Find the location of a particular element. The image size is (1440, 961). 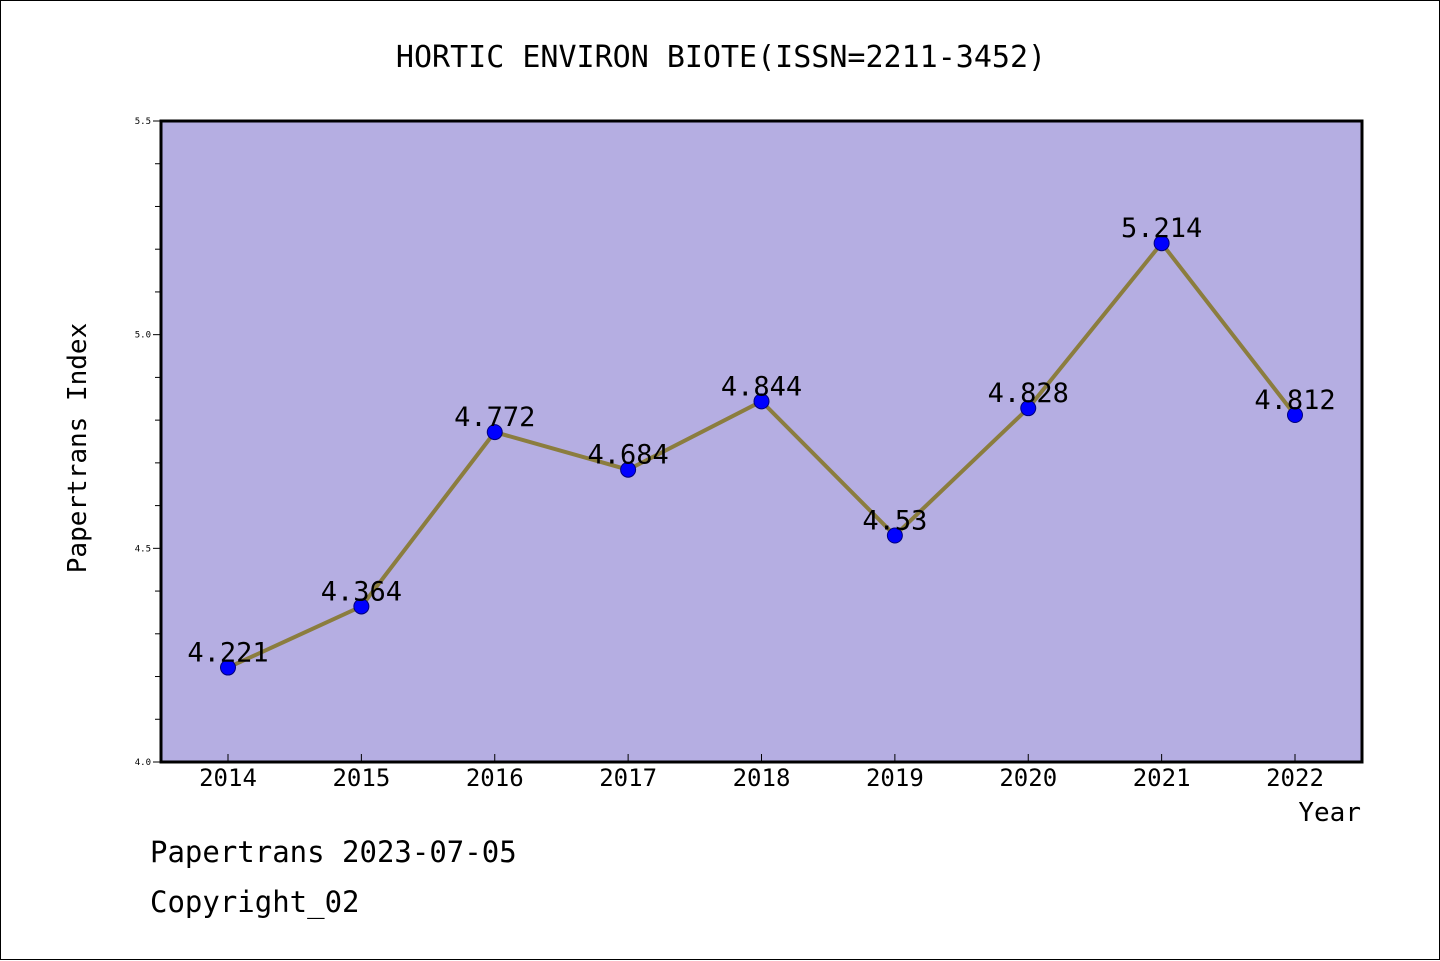

x-tick-label: 2016 is located at coordinates (495, 778).